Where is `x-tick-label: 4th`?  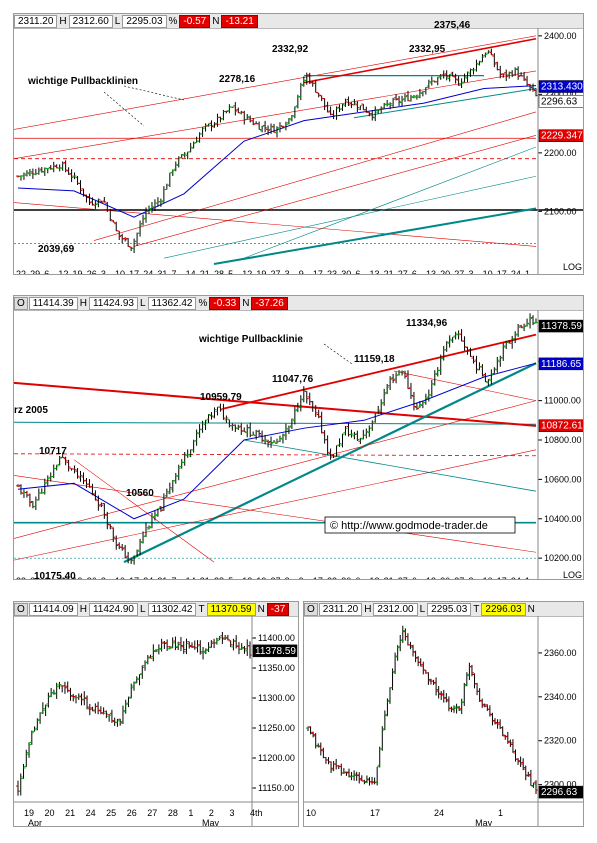 x-tick-label: 4th is located at coordinates (256, 813).